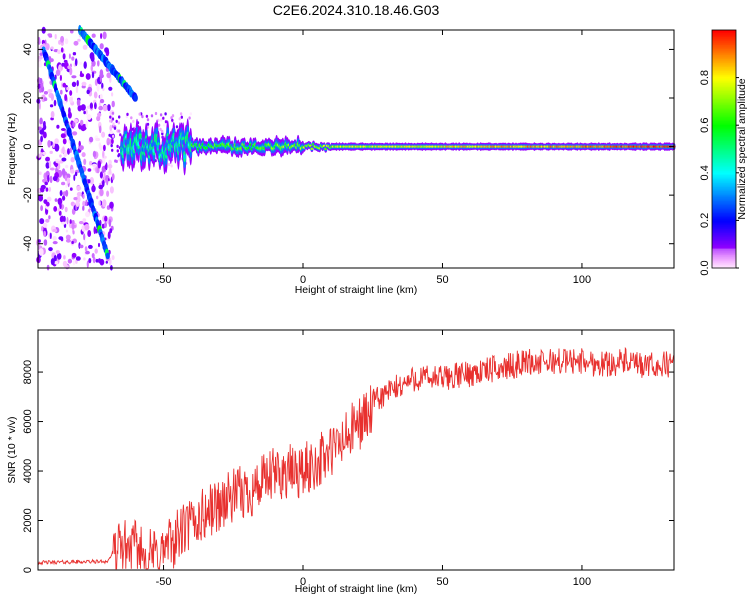 The image size is (750, 600). I want to click on y-tick-label: 2000, so click(28, 520).